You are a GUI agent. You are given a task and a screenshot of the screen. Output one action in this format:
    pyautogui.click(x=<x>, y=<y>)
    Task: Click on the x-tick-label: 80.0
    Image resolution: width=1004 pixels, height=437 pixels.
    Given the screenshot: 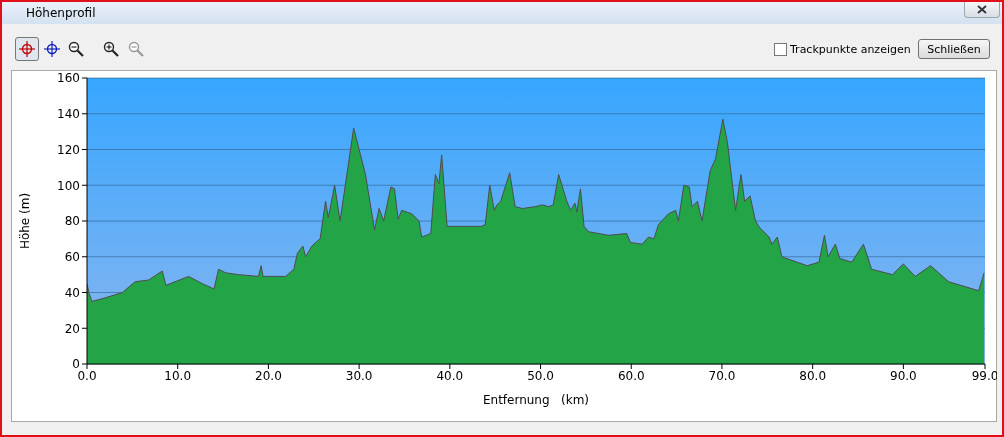 What is the action you would take?
    pyautogui.click(x=813, y=375)
    